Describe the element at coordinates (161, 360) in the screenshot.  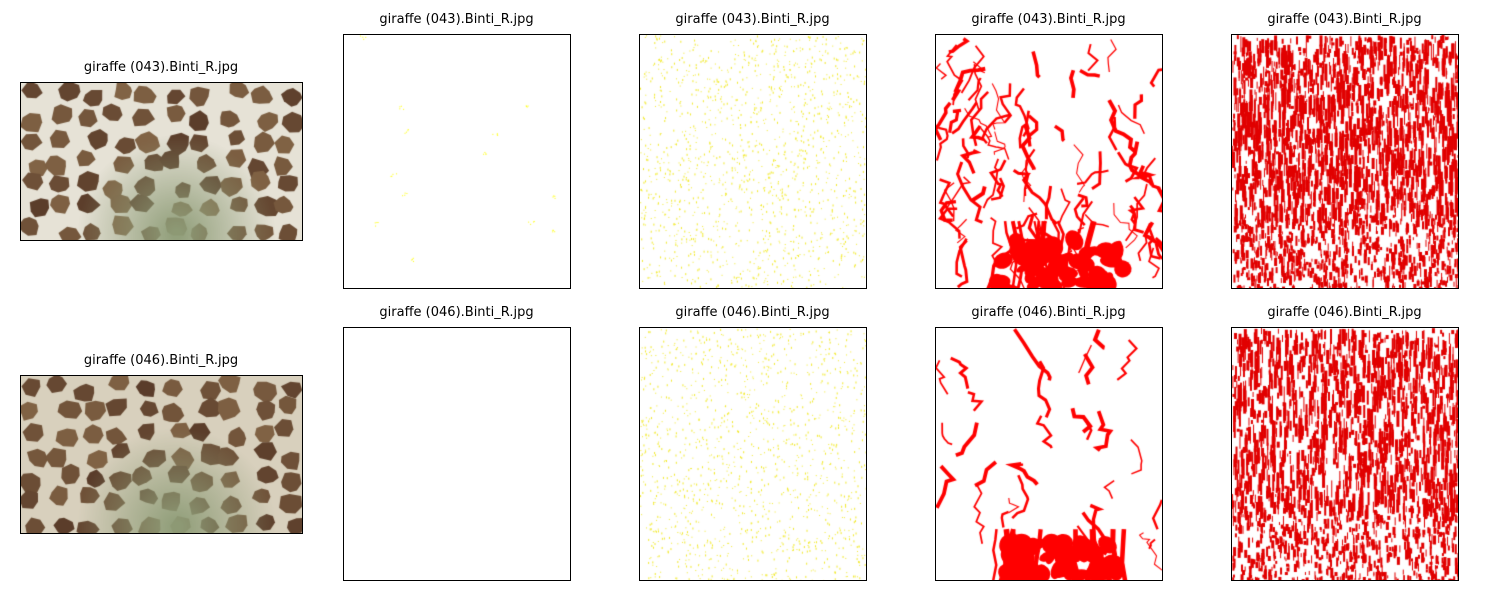
I see `panel-title-r2-c1: giraffe (046).Binti_R.jpg` at that location.